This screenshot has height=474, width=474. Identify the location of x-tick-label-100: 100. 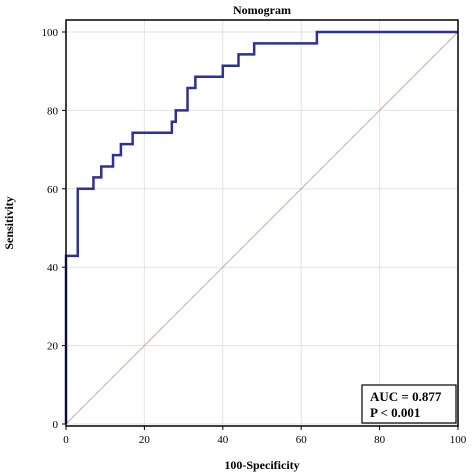
(458, 440).